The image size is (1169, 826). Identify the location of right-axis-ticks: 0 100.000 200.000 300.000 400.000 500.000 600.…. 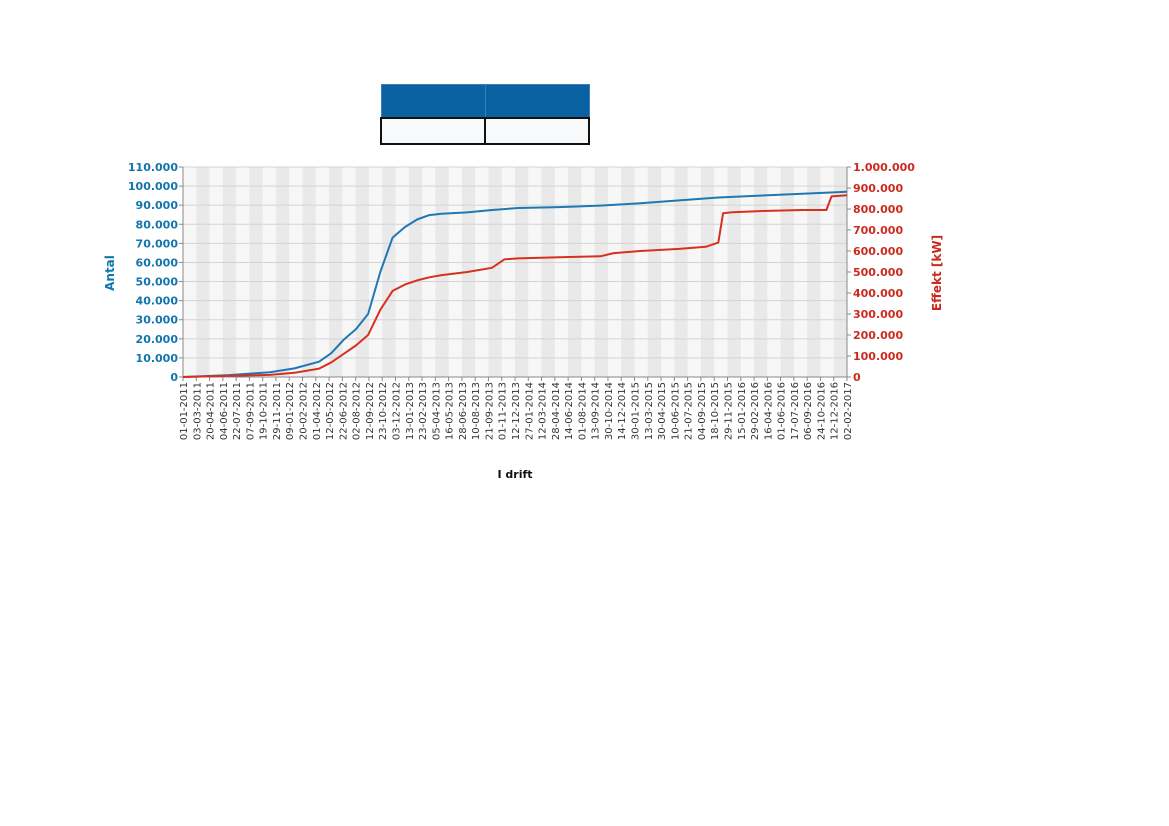
(881, 272).